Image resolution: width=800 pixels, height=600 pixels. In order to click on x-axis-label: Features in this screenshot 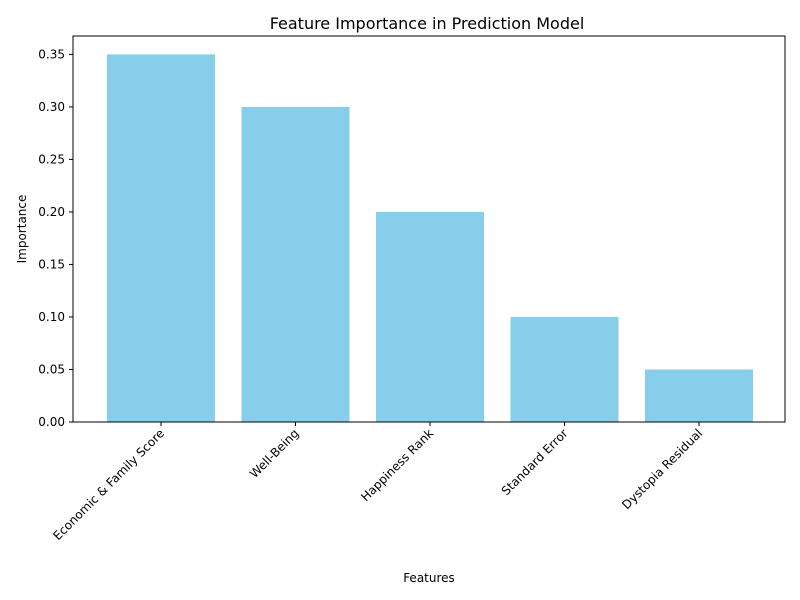, I will do `click(429, 578)`.